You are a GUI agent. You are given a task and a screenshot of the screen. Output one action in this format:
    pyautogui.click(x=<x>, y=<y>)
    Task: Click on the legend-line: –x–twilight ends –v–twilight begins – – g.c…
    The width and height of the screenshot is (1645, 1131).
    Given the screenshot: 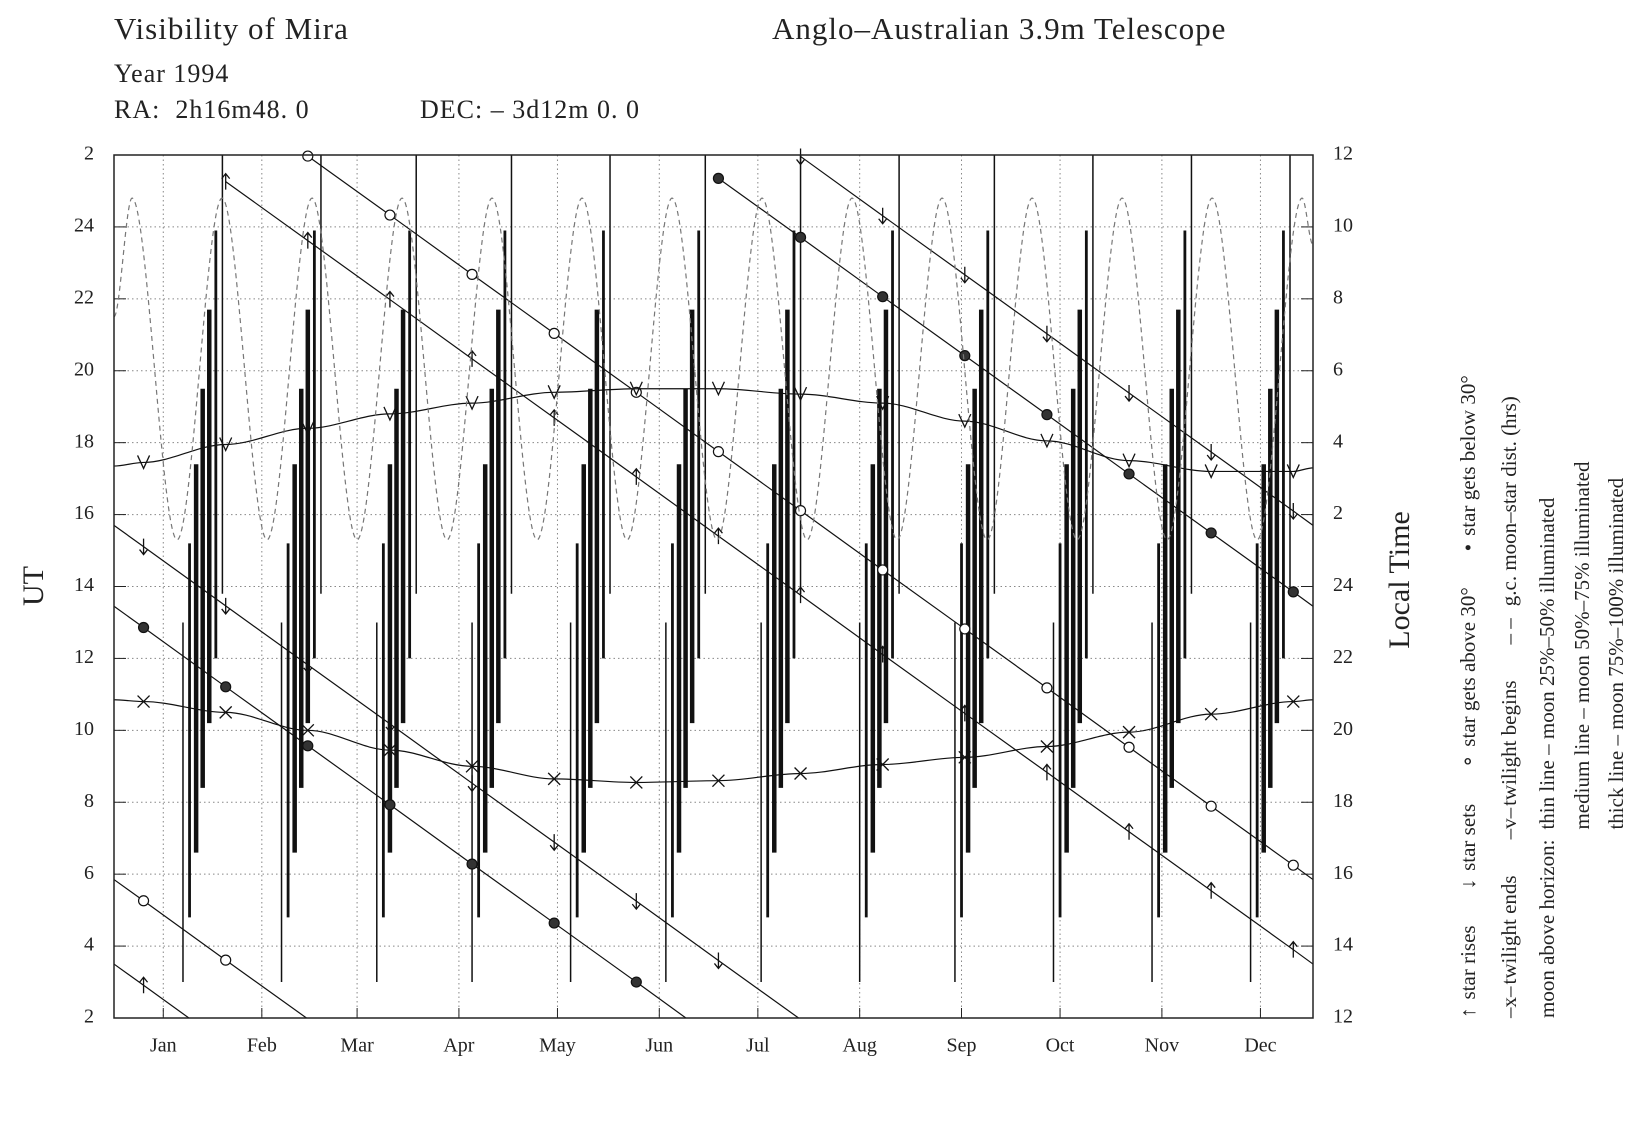 What is the action you would take?
    pyautogui.click(x=1509, y=707)
    